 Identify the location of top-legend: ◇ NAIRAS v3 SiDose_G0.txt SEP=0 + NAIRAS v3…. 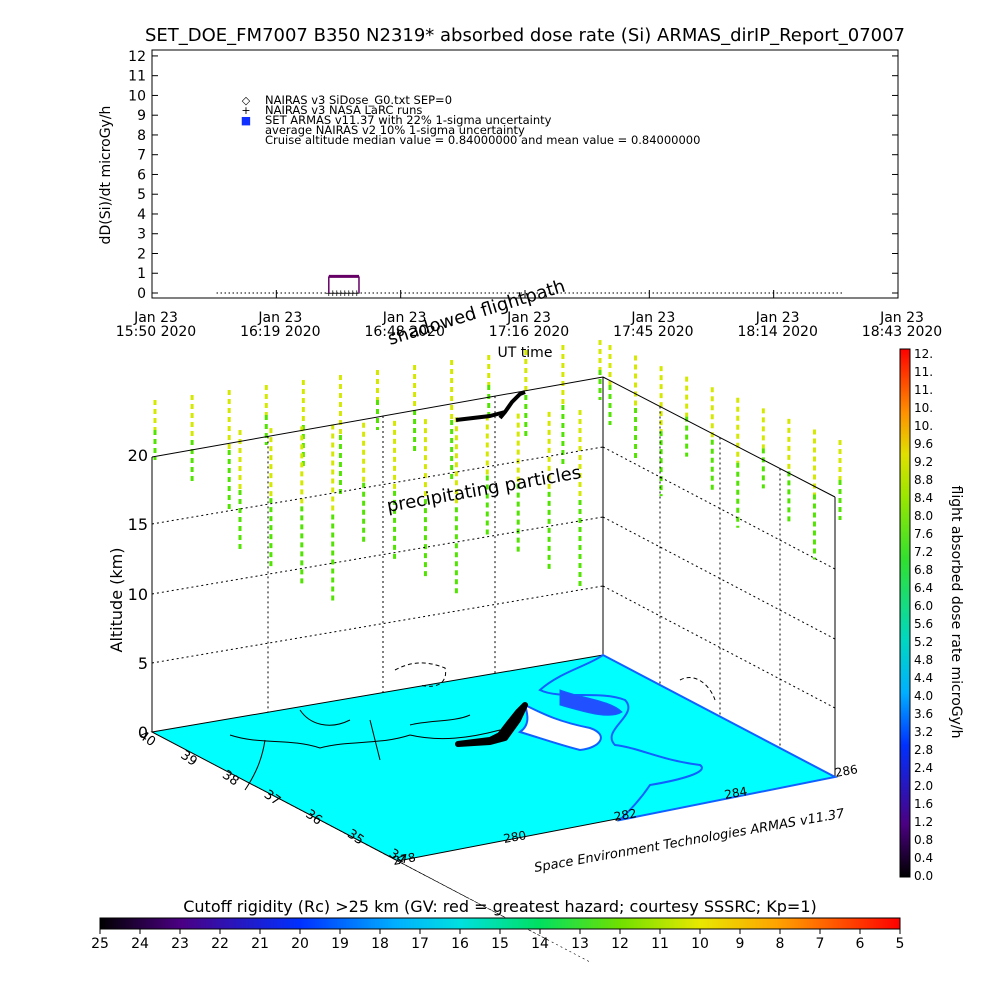
(471, 120).